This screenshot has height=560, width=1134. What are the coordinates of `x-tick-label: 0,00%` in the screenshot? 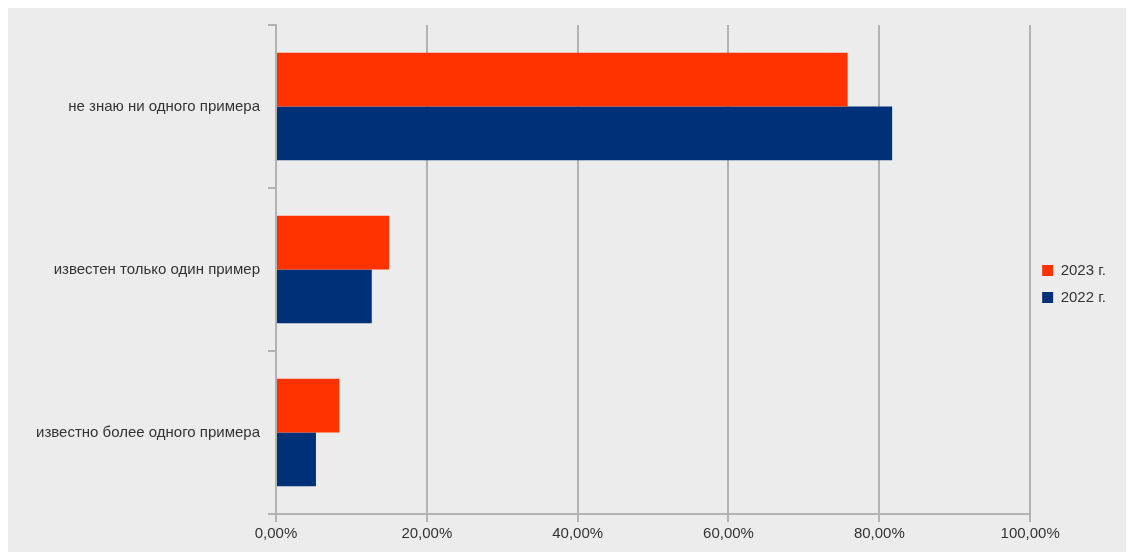 It's located at (276, 533).